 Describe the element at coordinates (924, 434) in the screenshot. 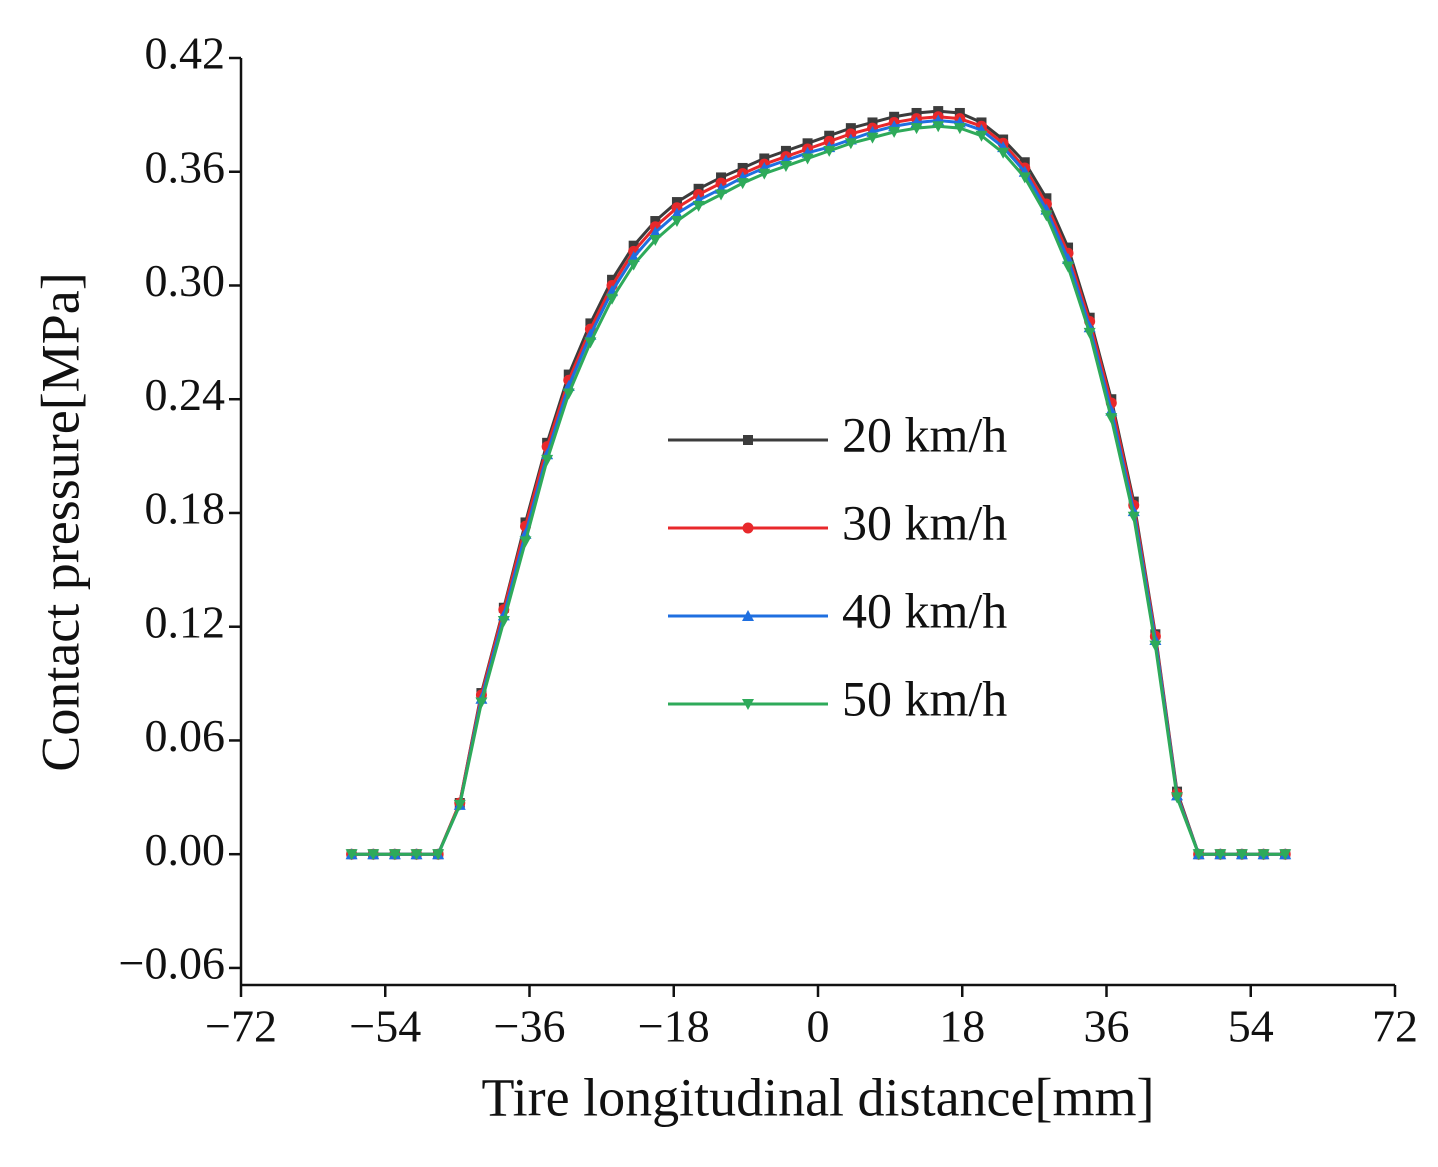

I see `legend-label: 20 km/h` at that location.